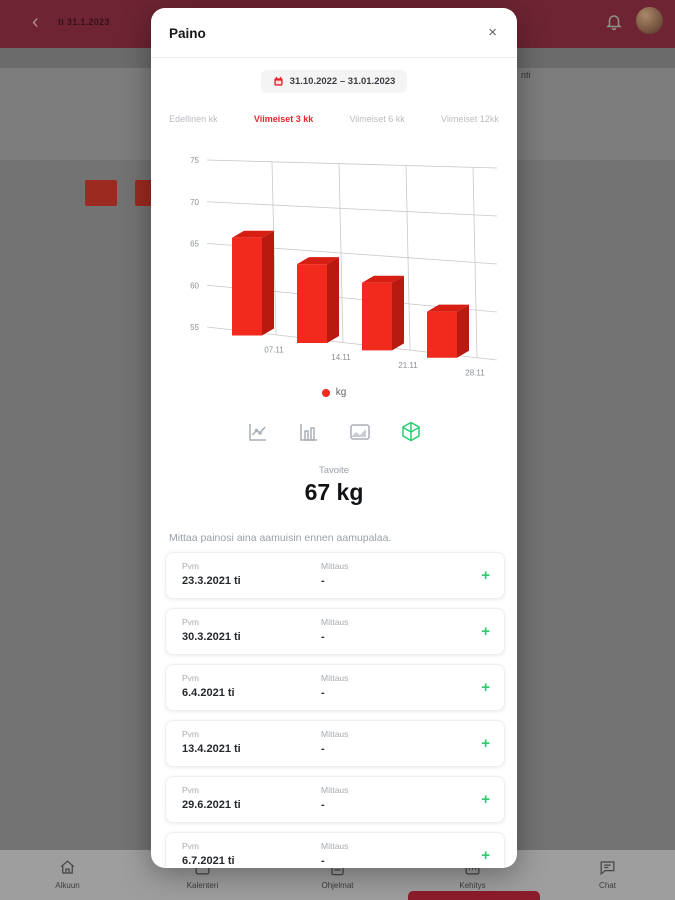  Describe the element at coordinates (335, 687) in the screenshot. I see `measurement-row: Pvm 6.4.2021 ti Mittaus - +` at that location.